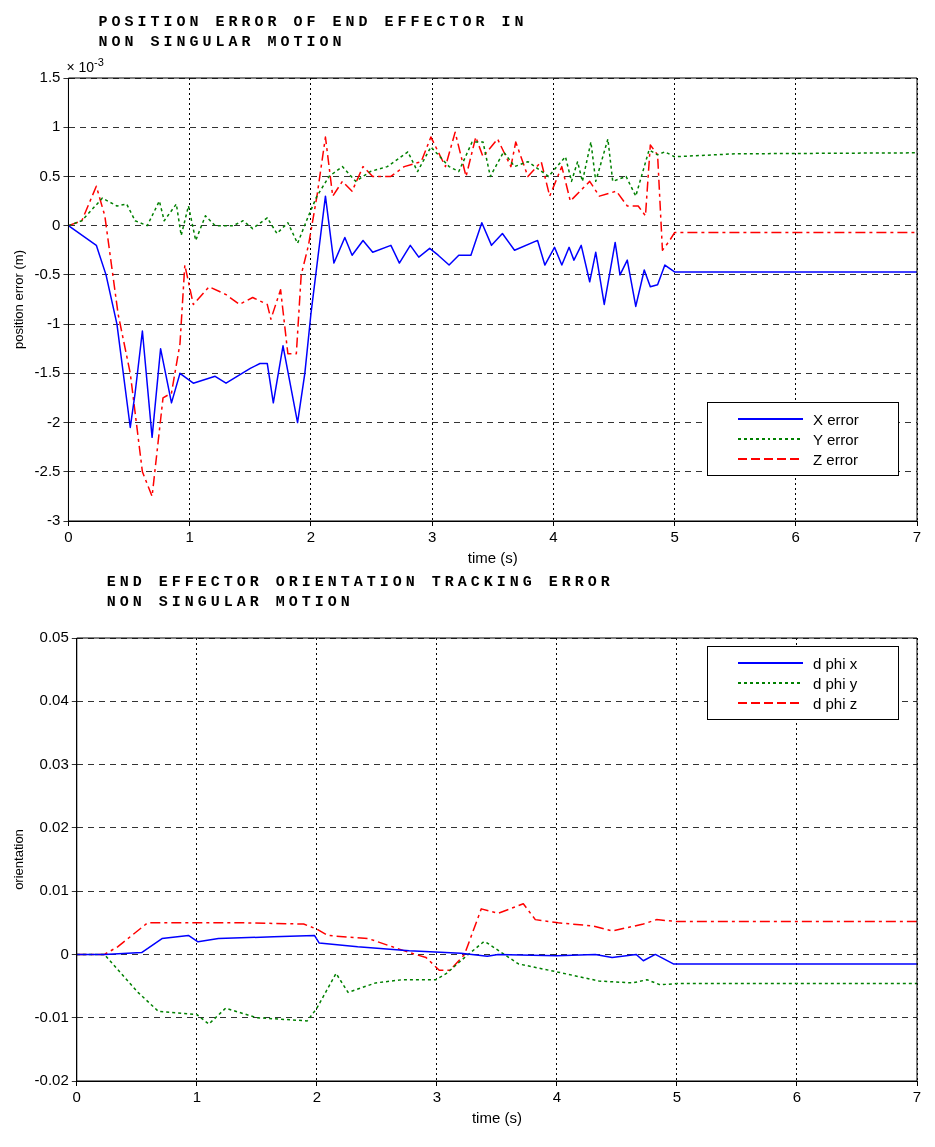 The width and height of the screenshot is (935, 1147). Describe the element at coordinates (836, 439) in the screenshot. I see `legend-label: Y error` at that location.